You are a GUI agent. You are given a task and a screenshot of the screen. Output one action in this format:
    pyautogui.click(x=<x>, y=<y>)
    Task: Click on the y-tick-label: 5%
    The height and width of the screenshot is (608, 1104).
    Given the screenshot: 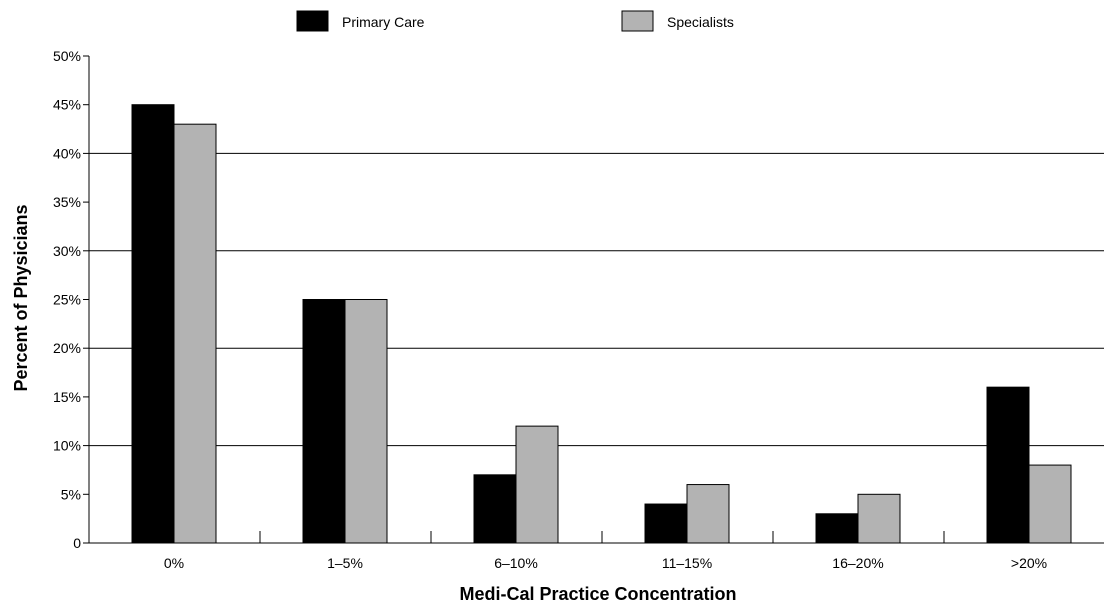 What is the action you would take?
    pyautogui.click(x=71, y=494)
    